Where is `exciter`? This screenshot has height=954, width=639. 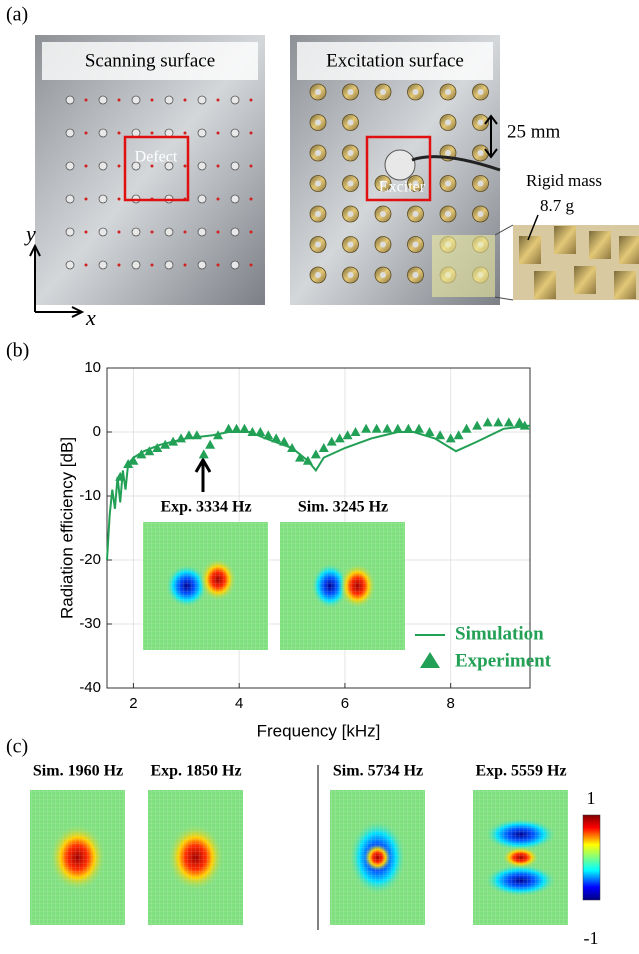
exciter is located at coordinates (400, 165).